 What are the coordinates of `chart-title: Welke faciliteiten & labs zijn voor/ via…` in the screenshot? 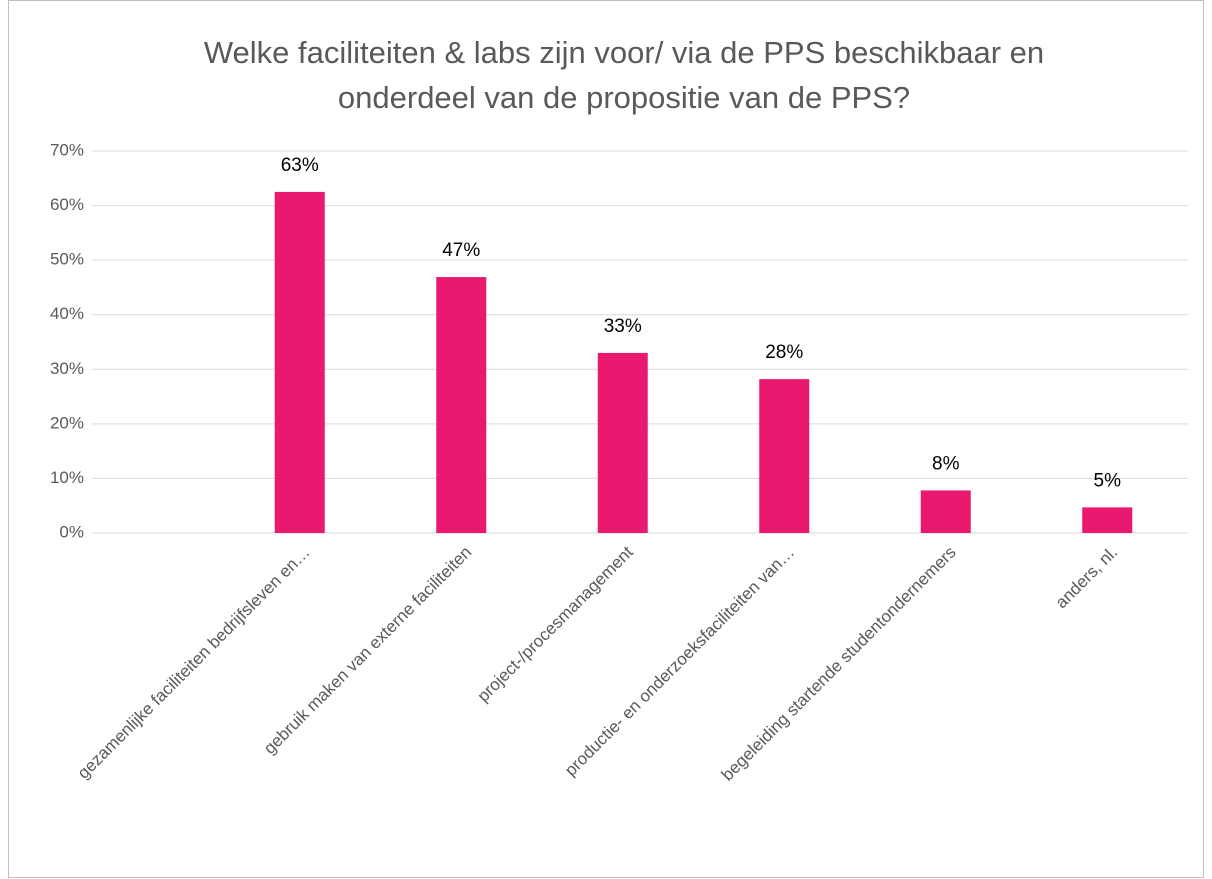 It's located at (624, 52).